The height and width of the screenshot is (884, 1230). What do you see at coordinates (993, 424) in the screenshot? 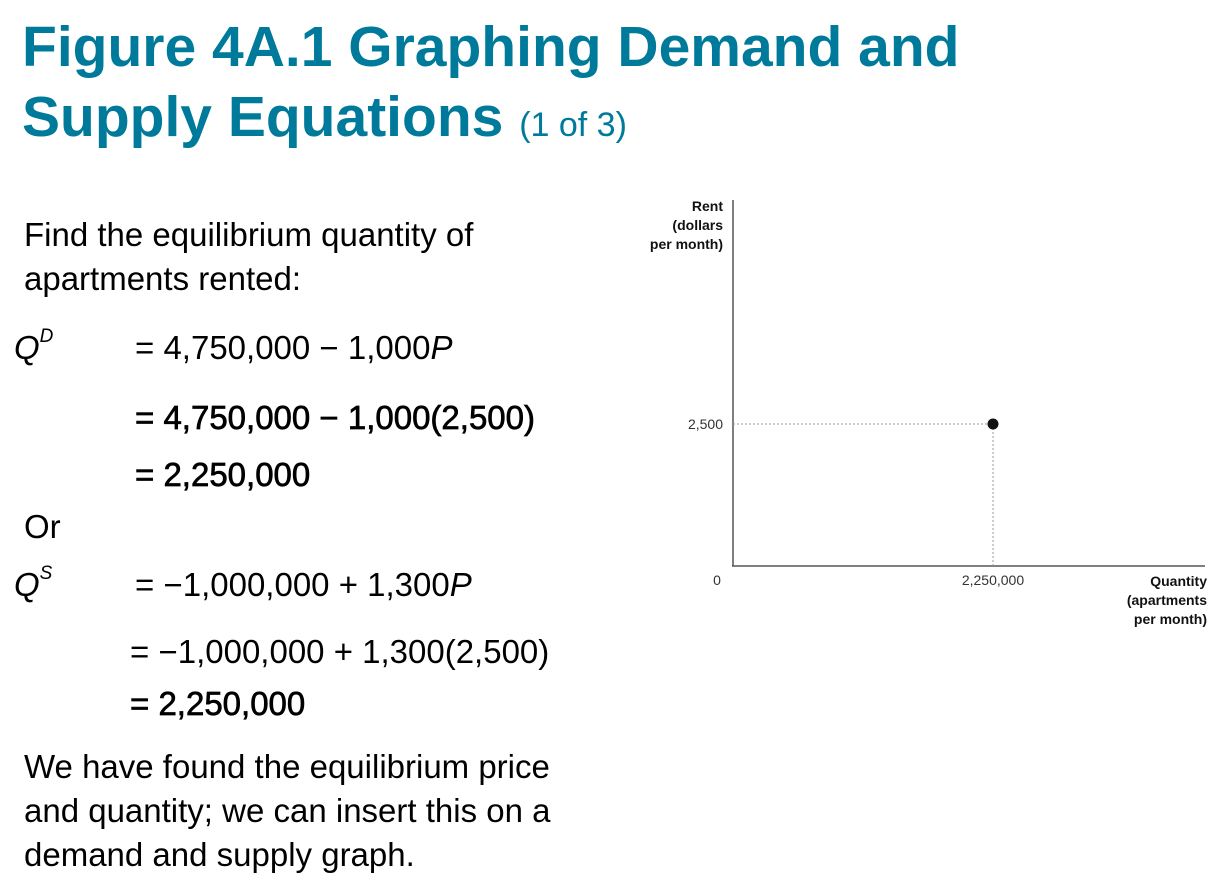
I see `equilibrium-point` at bounding box center [993, 424].